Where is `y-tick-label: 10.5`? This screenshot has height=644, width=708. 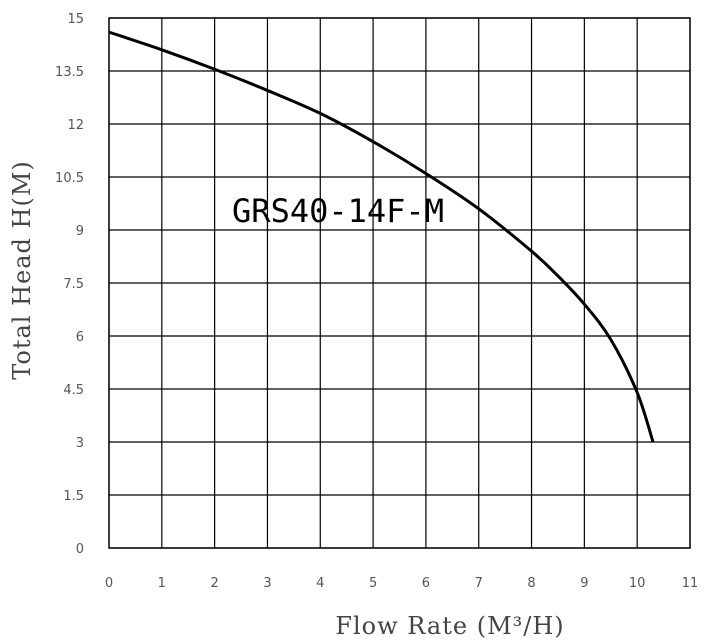 y-tick-label: 10.5 is located at coordinates (69, 178).